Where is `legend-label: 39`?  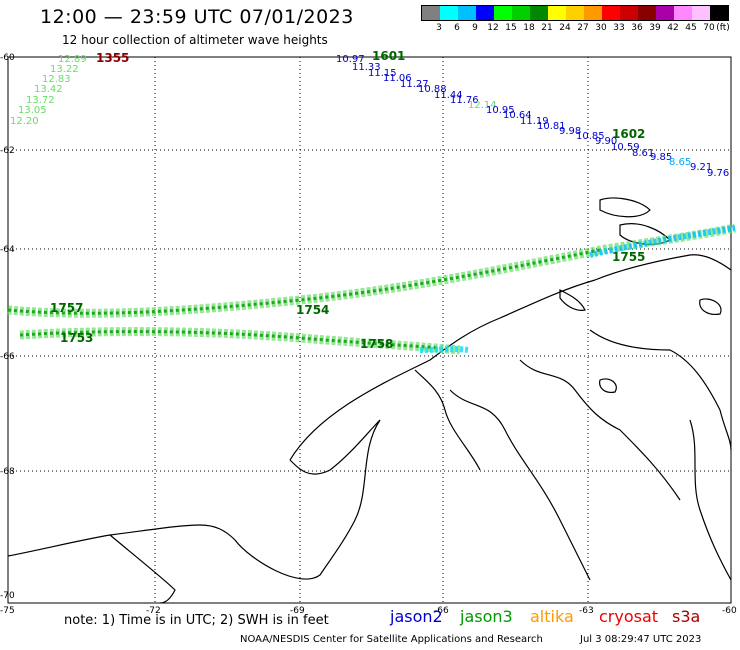
legend-label: 39 is located at coordinates (655, 28).